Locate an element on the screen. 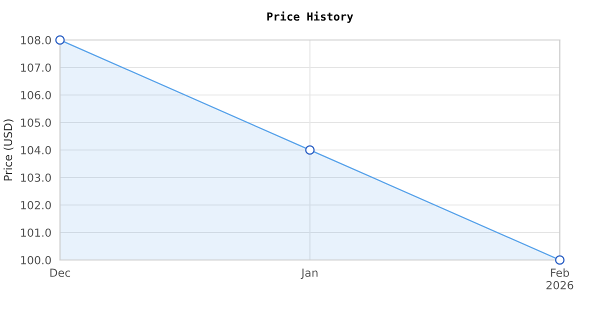 The image size is (600, 320). y-tick-label: 108.0 is located at coordinates (36, 40).